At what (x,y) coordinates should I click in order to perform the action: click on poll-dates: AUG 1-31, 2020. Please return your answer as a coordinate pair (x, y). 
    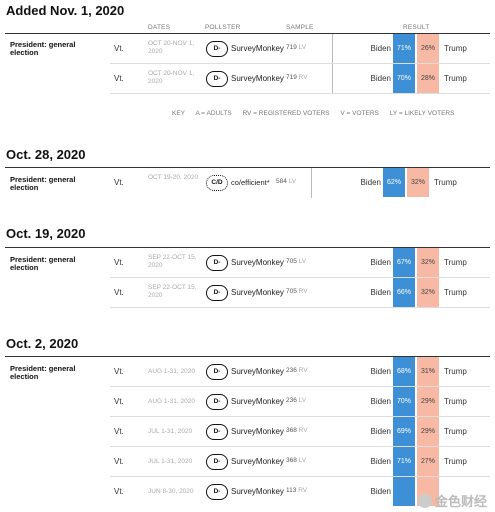
    Looking at the image, I should click on (171, 401).